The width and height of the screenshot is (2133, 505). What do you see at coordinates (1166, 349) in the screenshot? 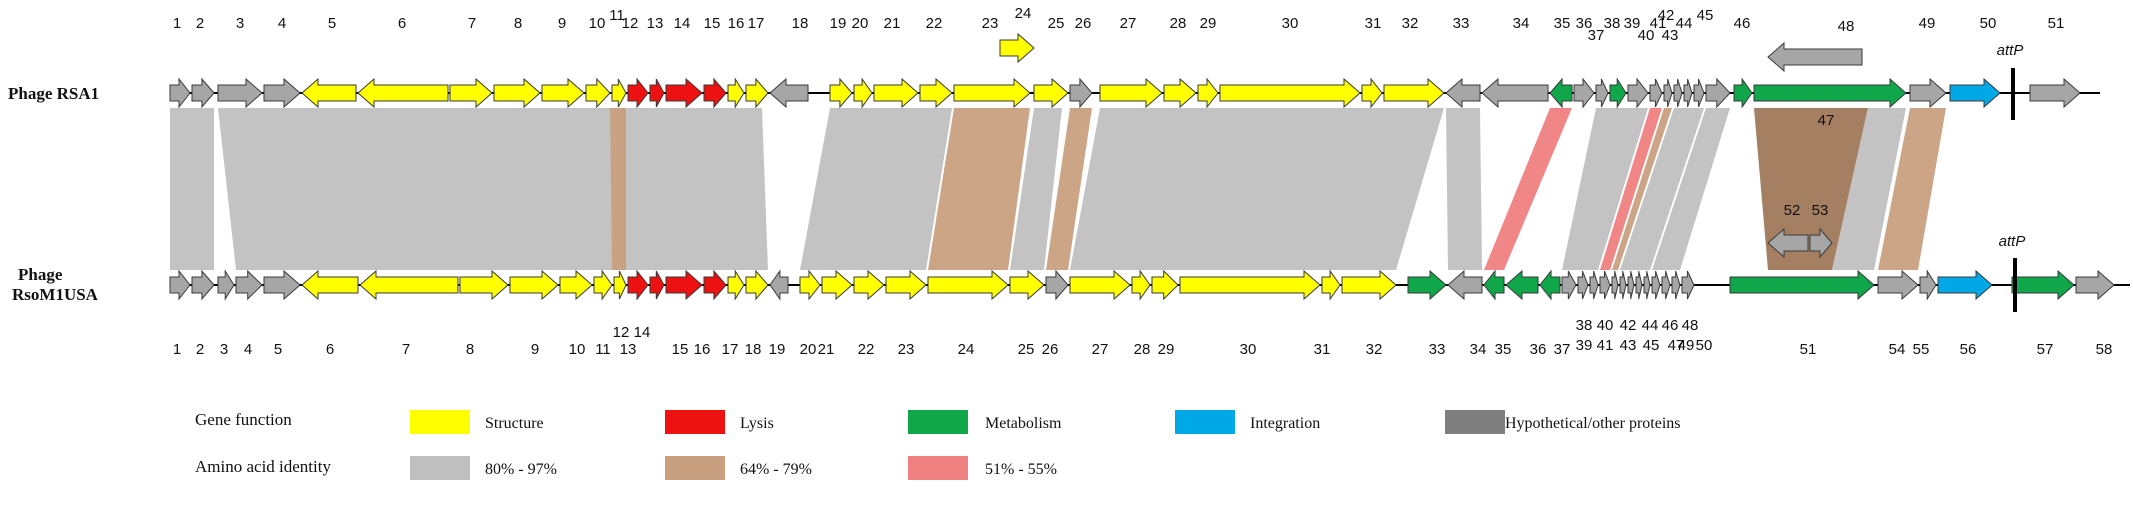
I see `gene-number-bottom-29: 29` at bounding box center [1166, 349].